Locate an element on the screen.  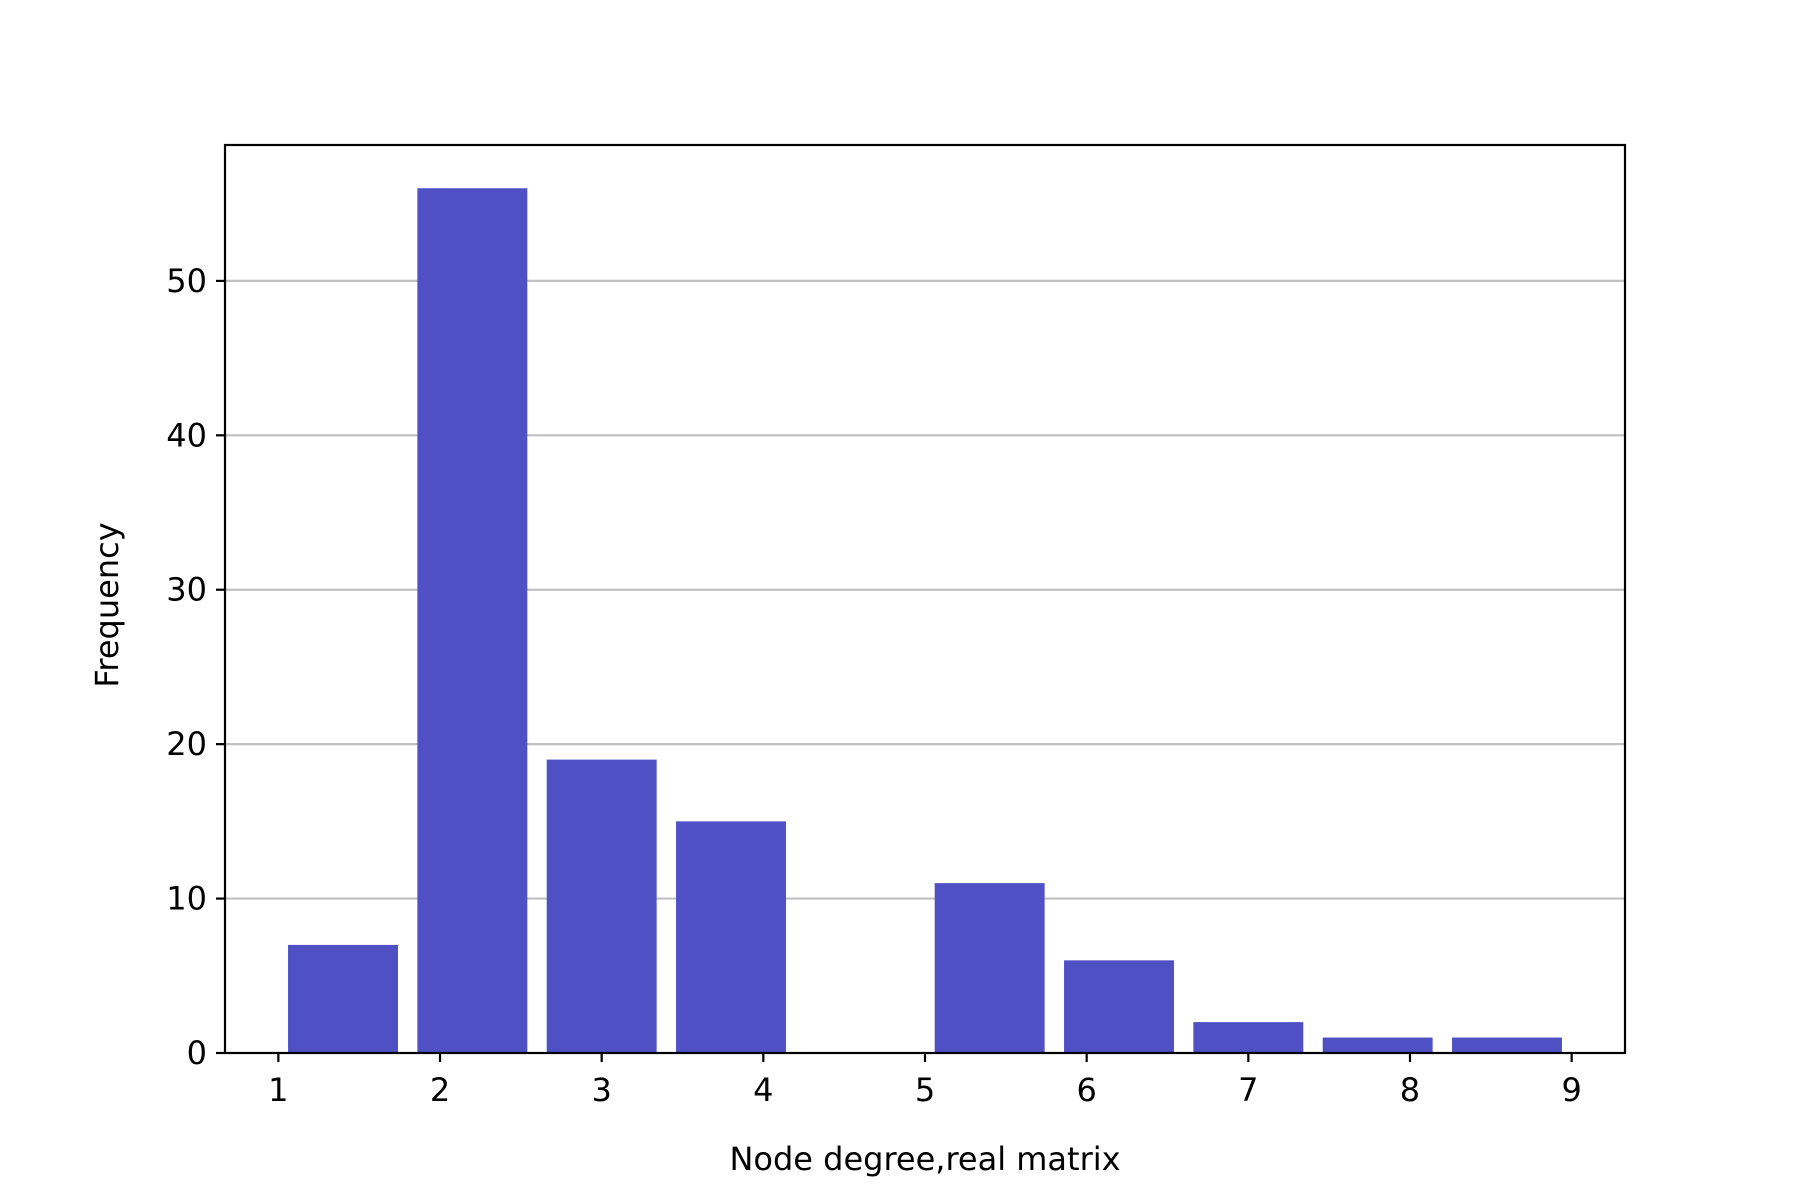
y-tick-label-10: 10 is located at coordinates (186, 899).